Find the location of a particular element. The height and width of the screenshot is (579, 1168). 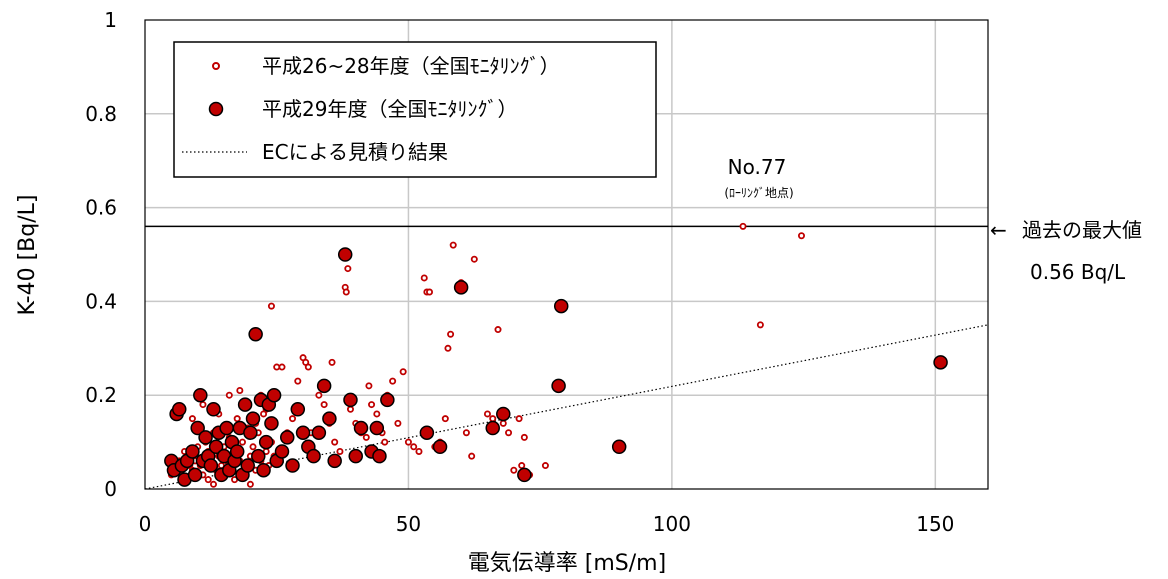

x-tick-label: 0 is located at coordinates (145, 524).